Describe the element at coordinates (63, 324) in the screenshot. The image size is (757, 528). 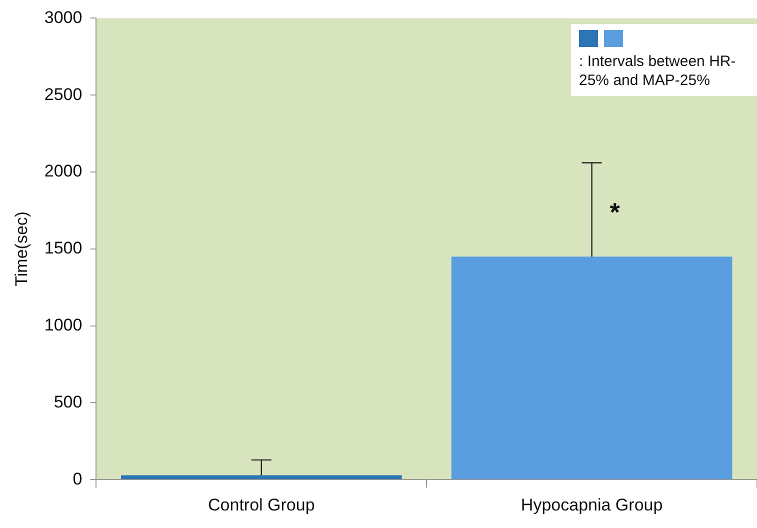
I see `y-tick-label: 1000` at that location.